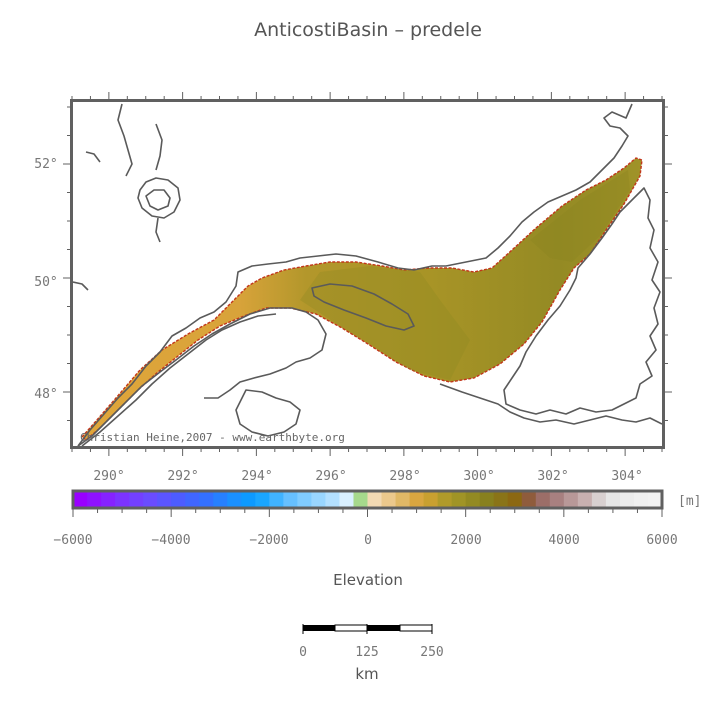 Image resolution: width=721 pixels, height=701 pixels. I want to click on lat-labels: 52° 50° 48°, so click(45, 279).